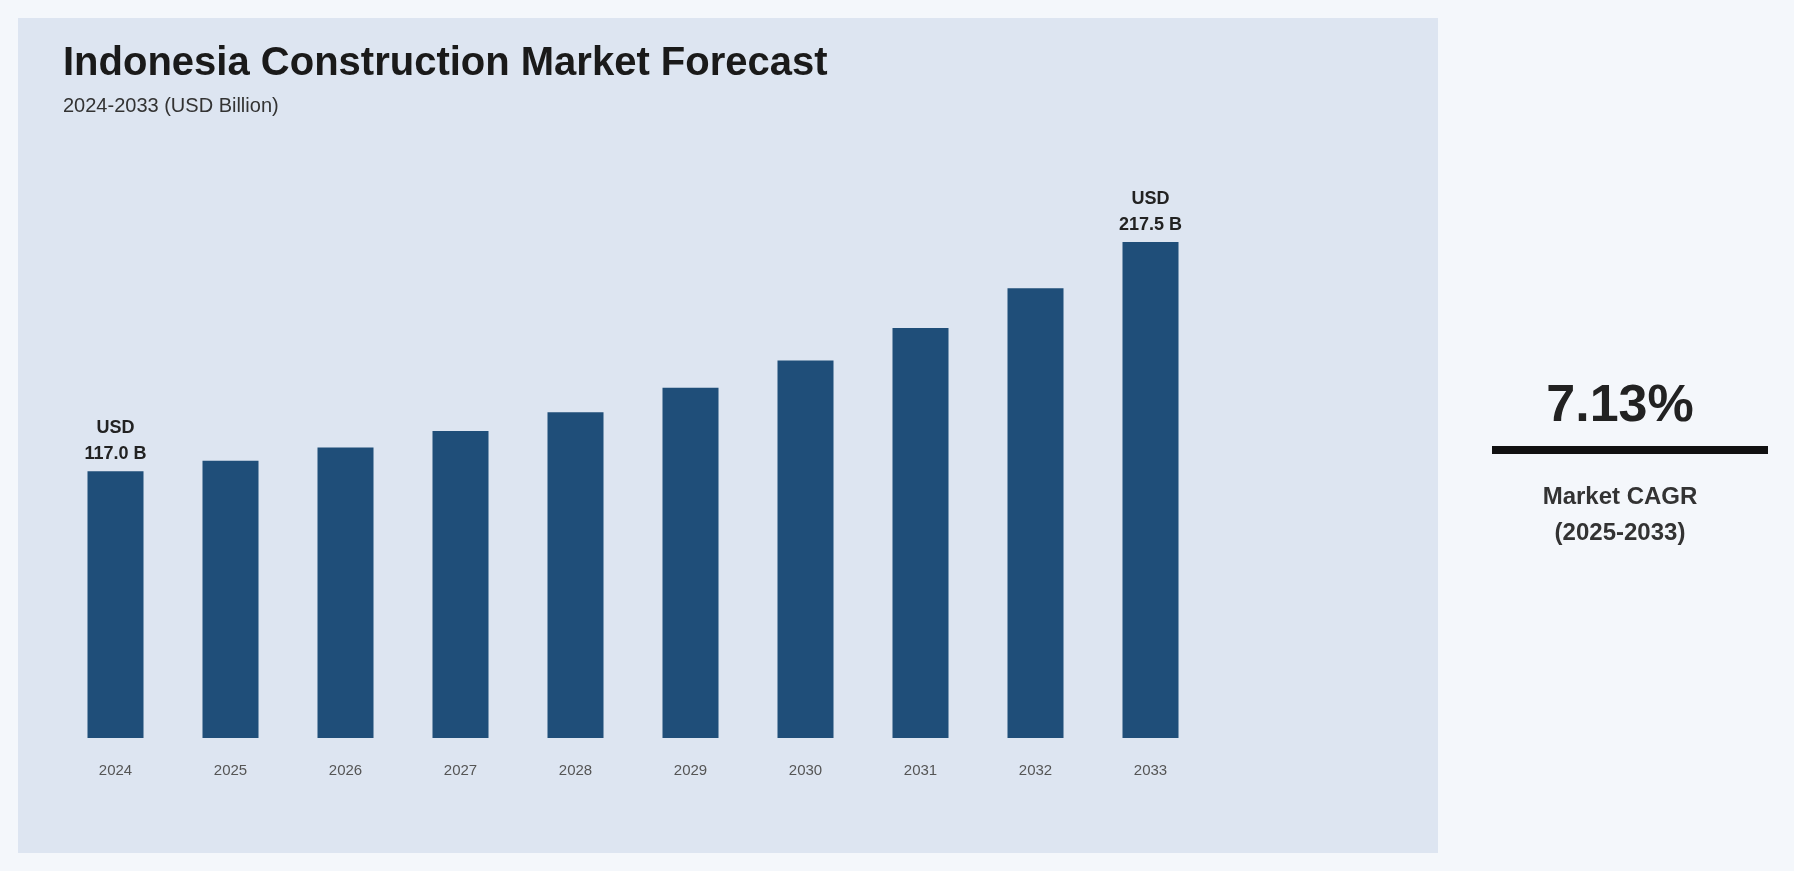 The image size is (1794, 871). What do you see at coordinates (690, 769) in the screenshot?
I see `x-tick-label: 2029` at bounding box center [690, 769].